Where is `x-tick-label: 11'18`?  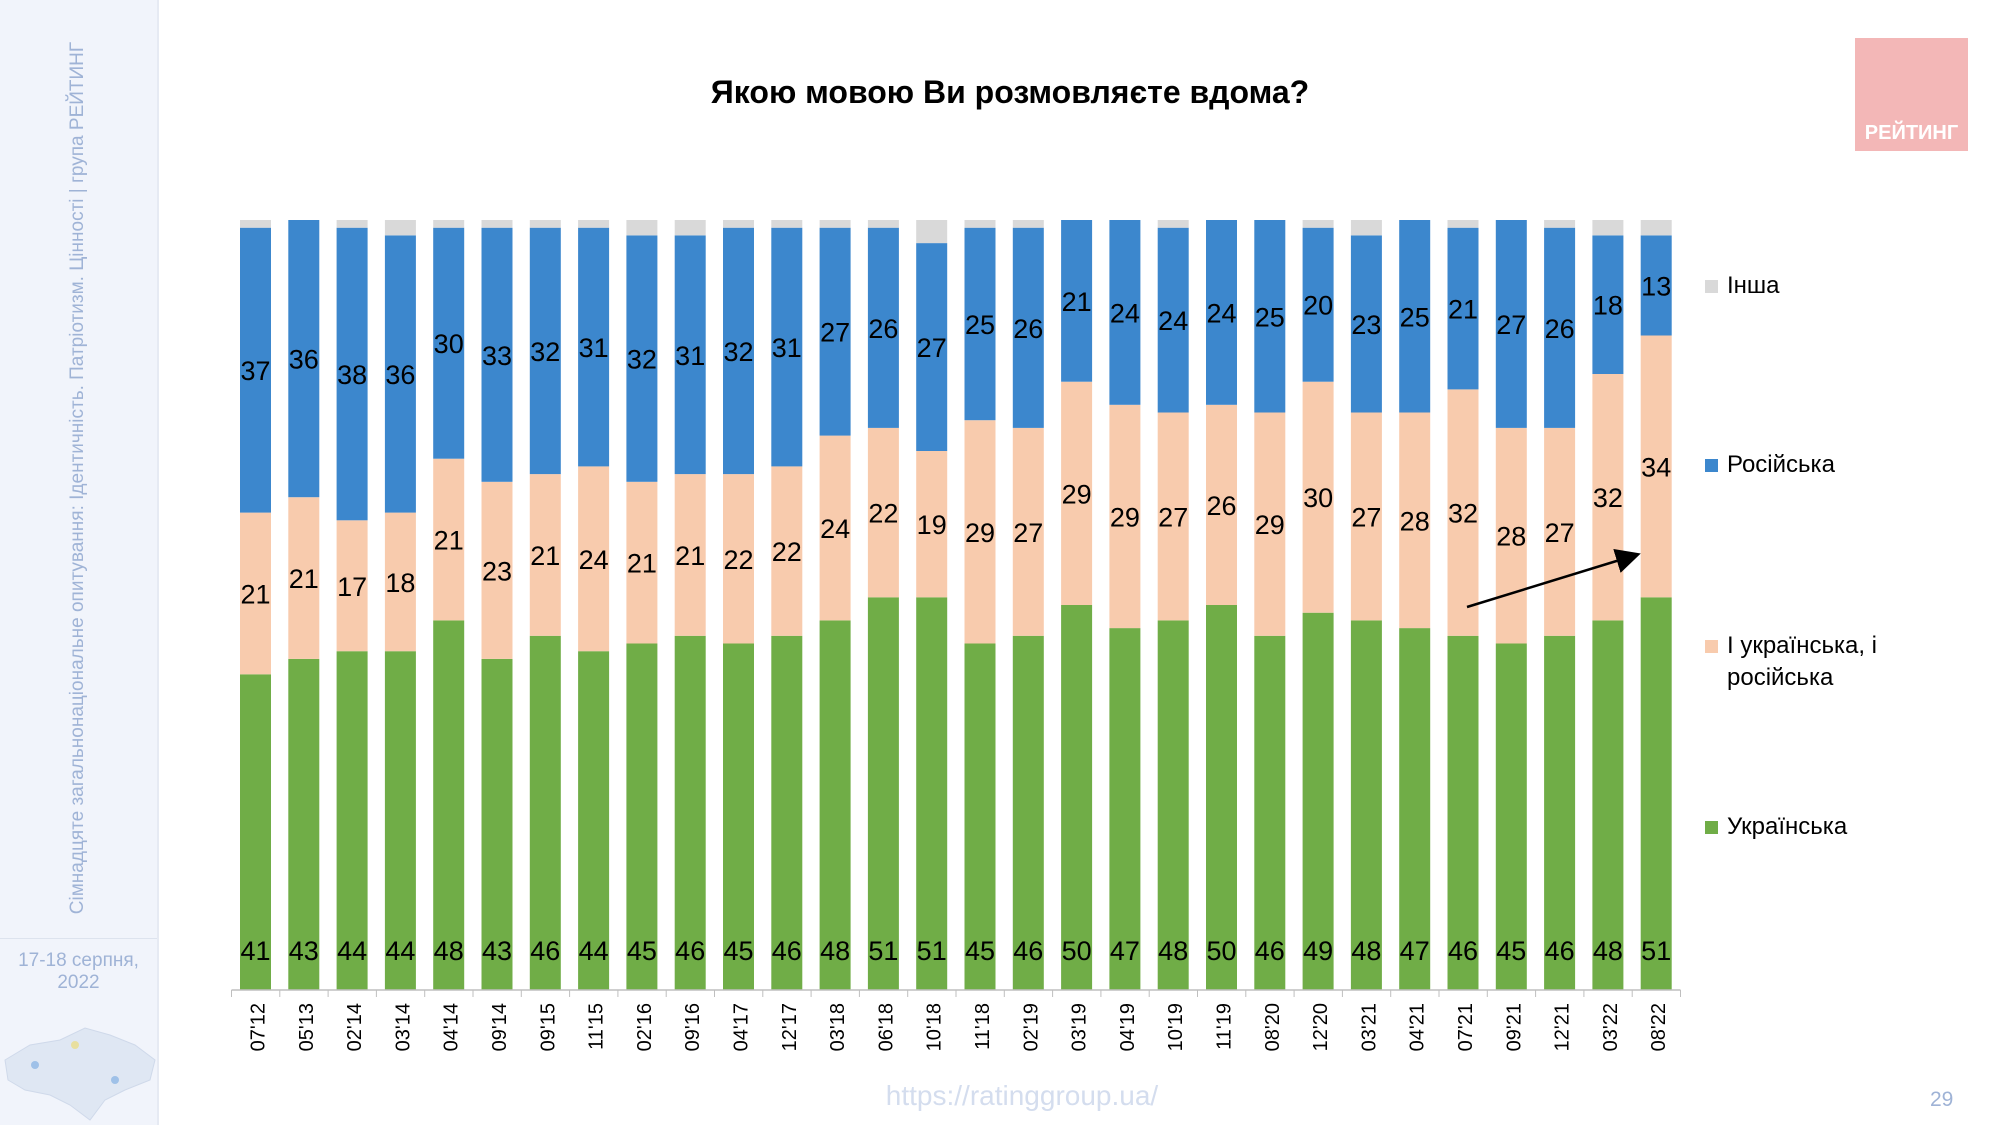 x-tick-label: 11'18 is located at coordinates (983, 1026).